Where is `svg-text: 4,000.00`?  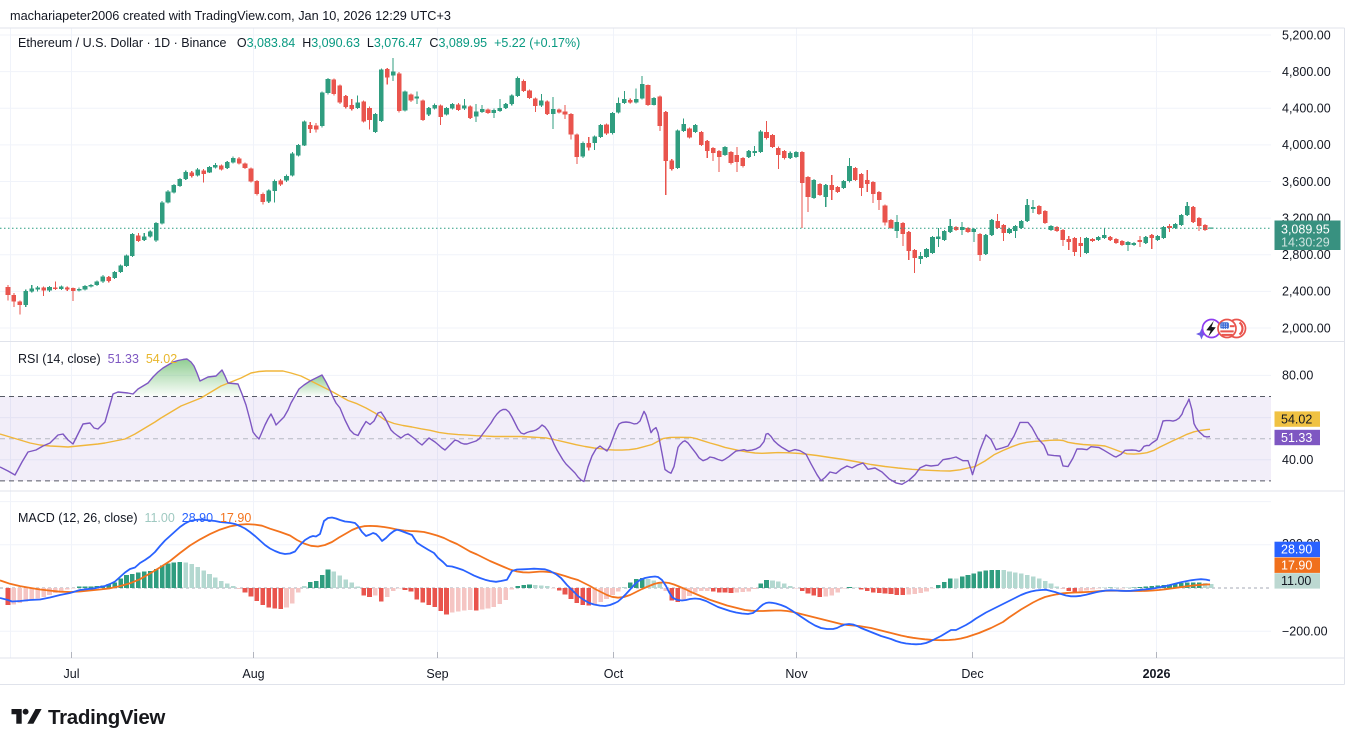 svg-text: 4,000.00 is located at coordinates (1306, 145).